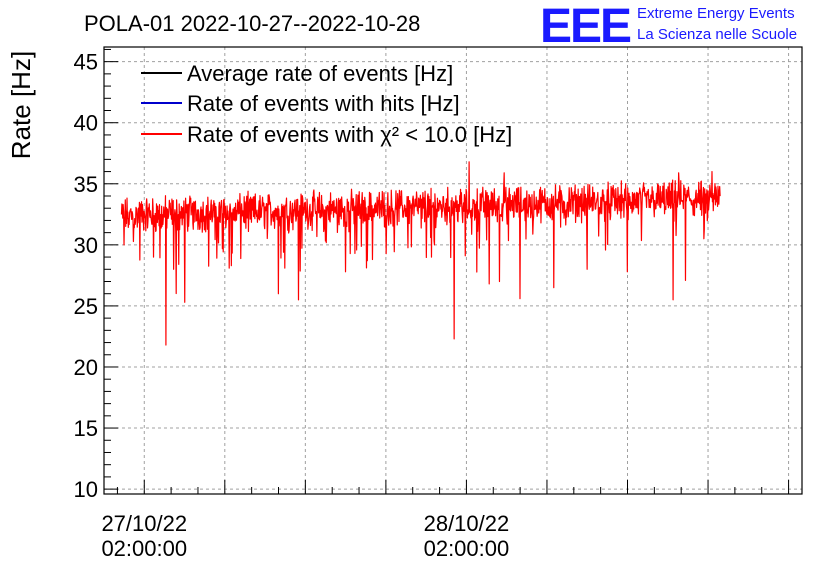 This screenshot has height=572, width=836. What do you see at coordinates (86, 184) in the screenshot?
I see `y-tick-label: 35` at bounding box center [86, 184].